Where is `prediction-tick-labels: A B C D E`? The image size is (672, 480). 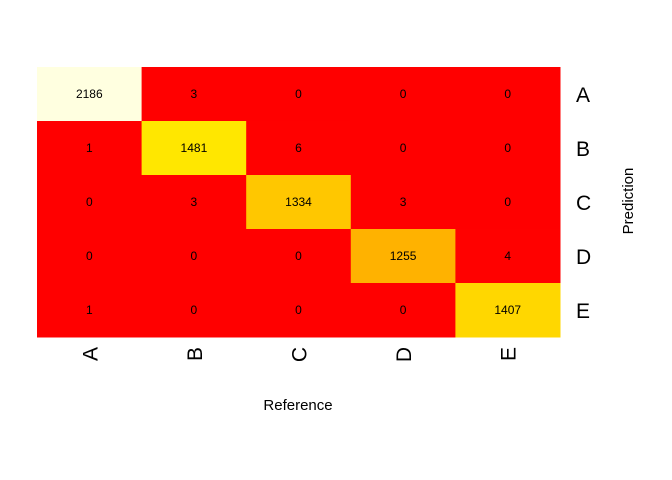
prediction-tick-labels: A B C D E is located at coordinates (583, 203).